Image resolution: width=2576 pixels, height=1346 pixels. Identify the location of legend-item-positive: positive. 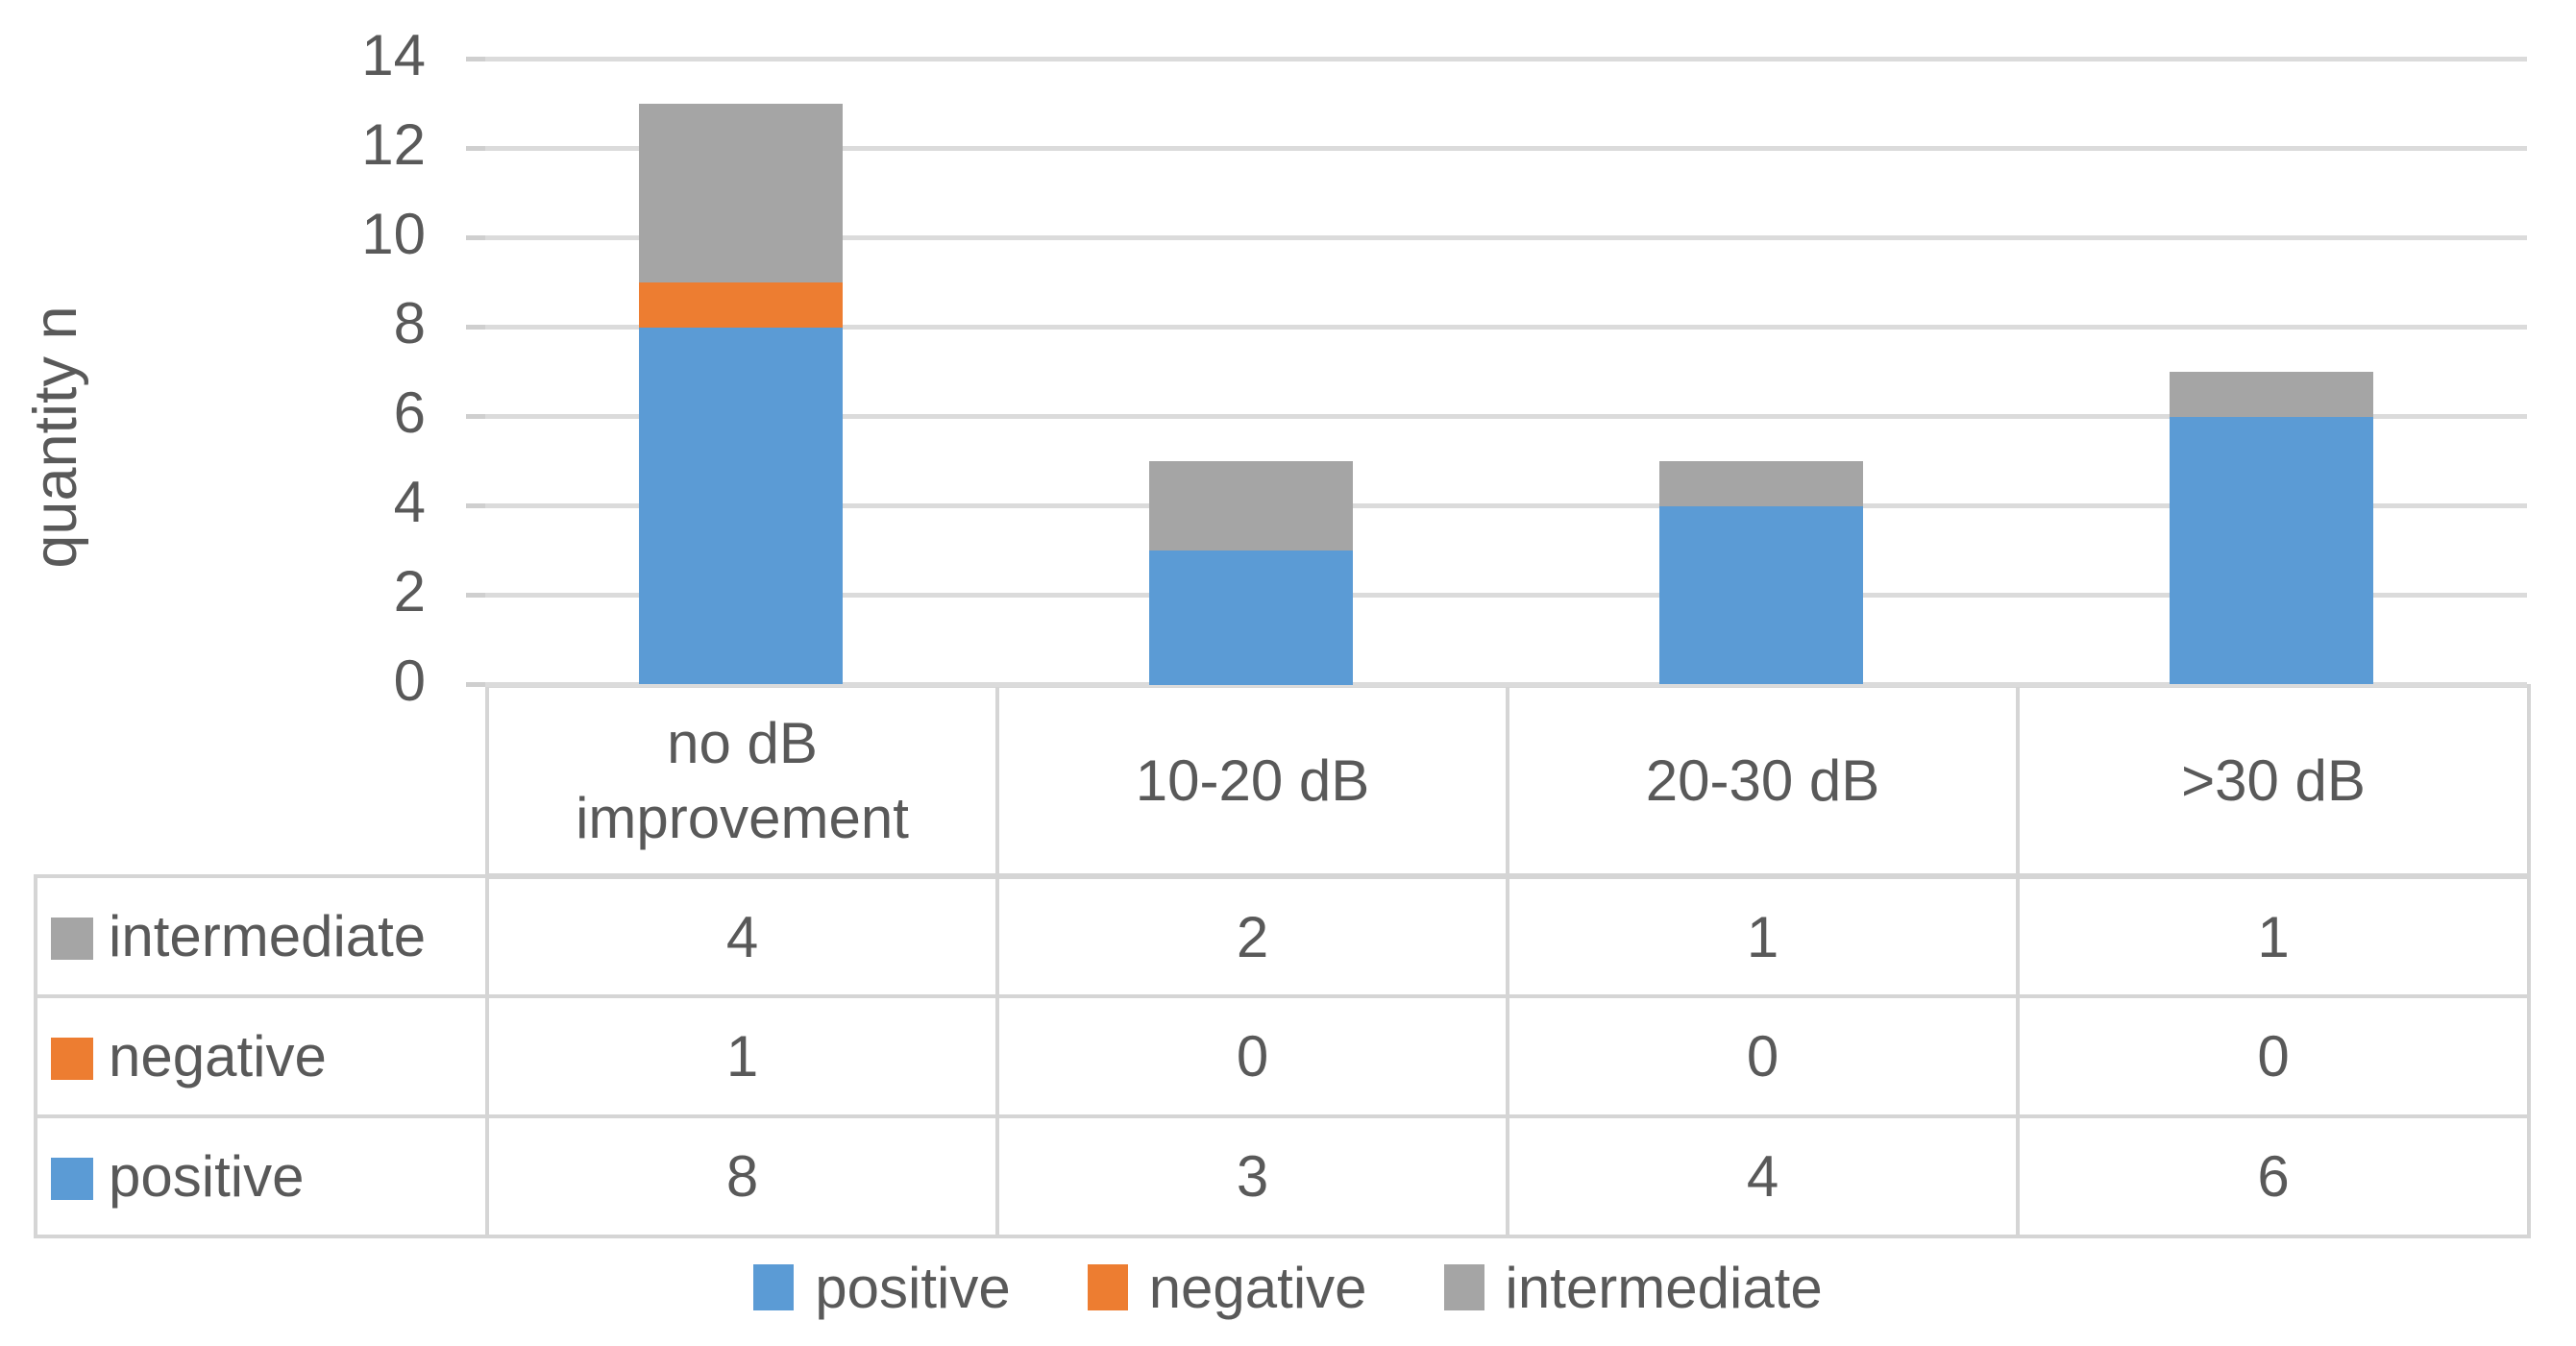
(882, 1288).